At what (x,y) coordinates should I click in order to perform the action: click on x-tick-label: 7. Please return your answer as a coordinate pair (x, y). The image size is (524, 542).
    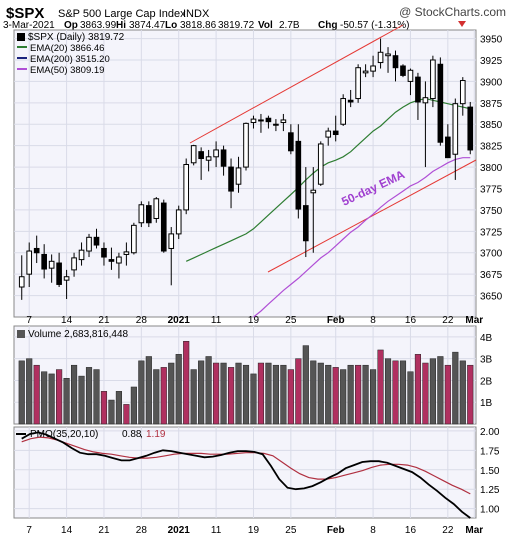
    Looking at the image, I should click on (29, 320).